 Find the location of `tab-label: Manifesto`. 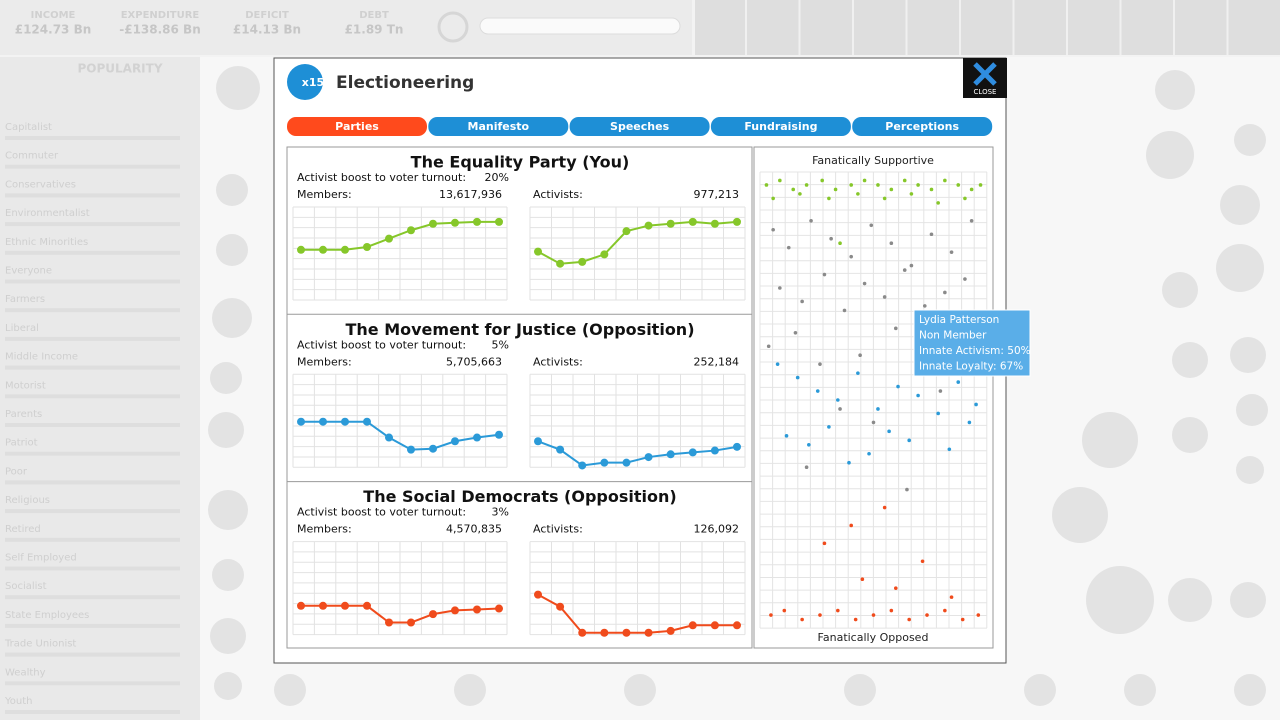

tab-label: Manifesto is located at coordinates (499, 126).